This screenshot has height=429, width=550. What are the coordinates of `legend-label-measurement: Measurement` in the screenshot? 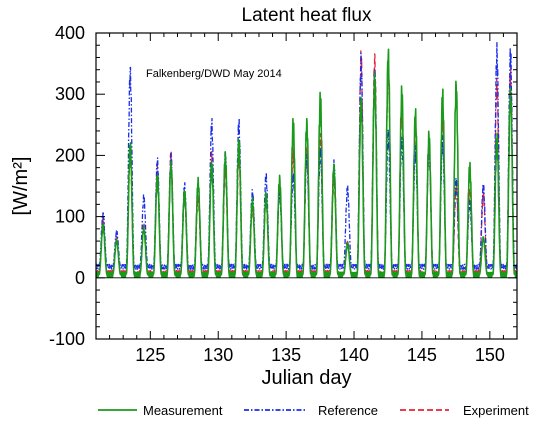 It's located at (183, 410).